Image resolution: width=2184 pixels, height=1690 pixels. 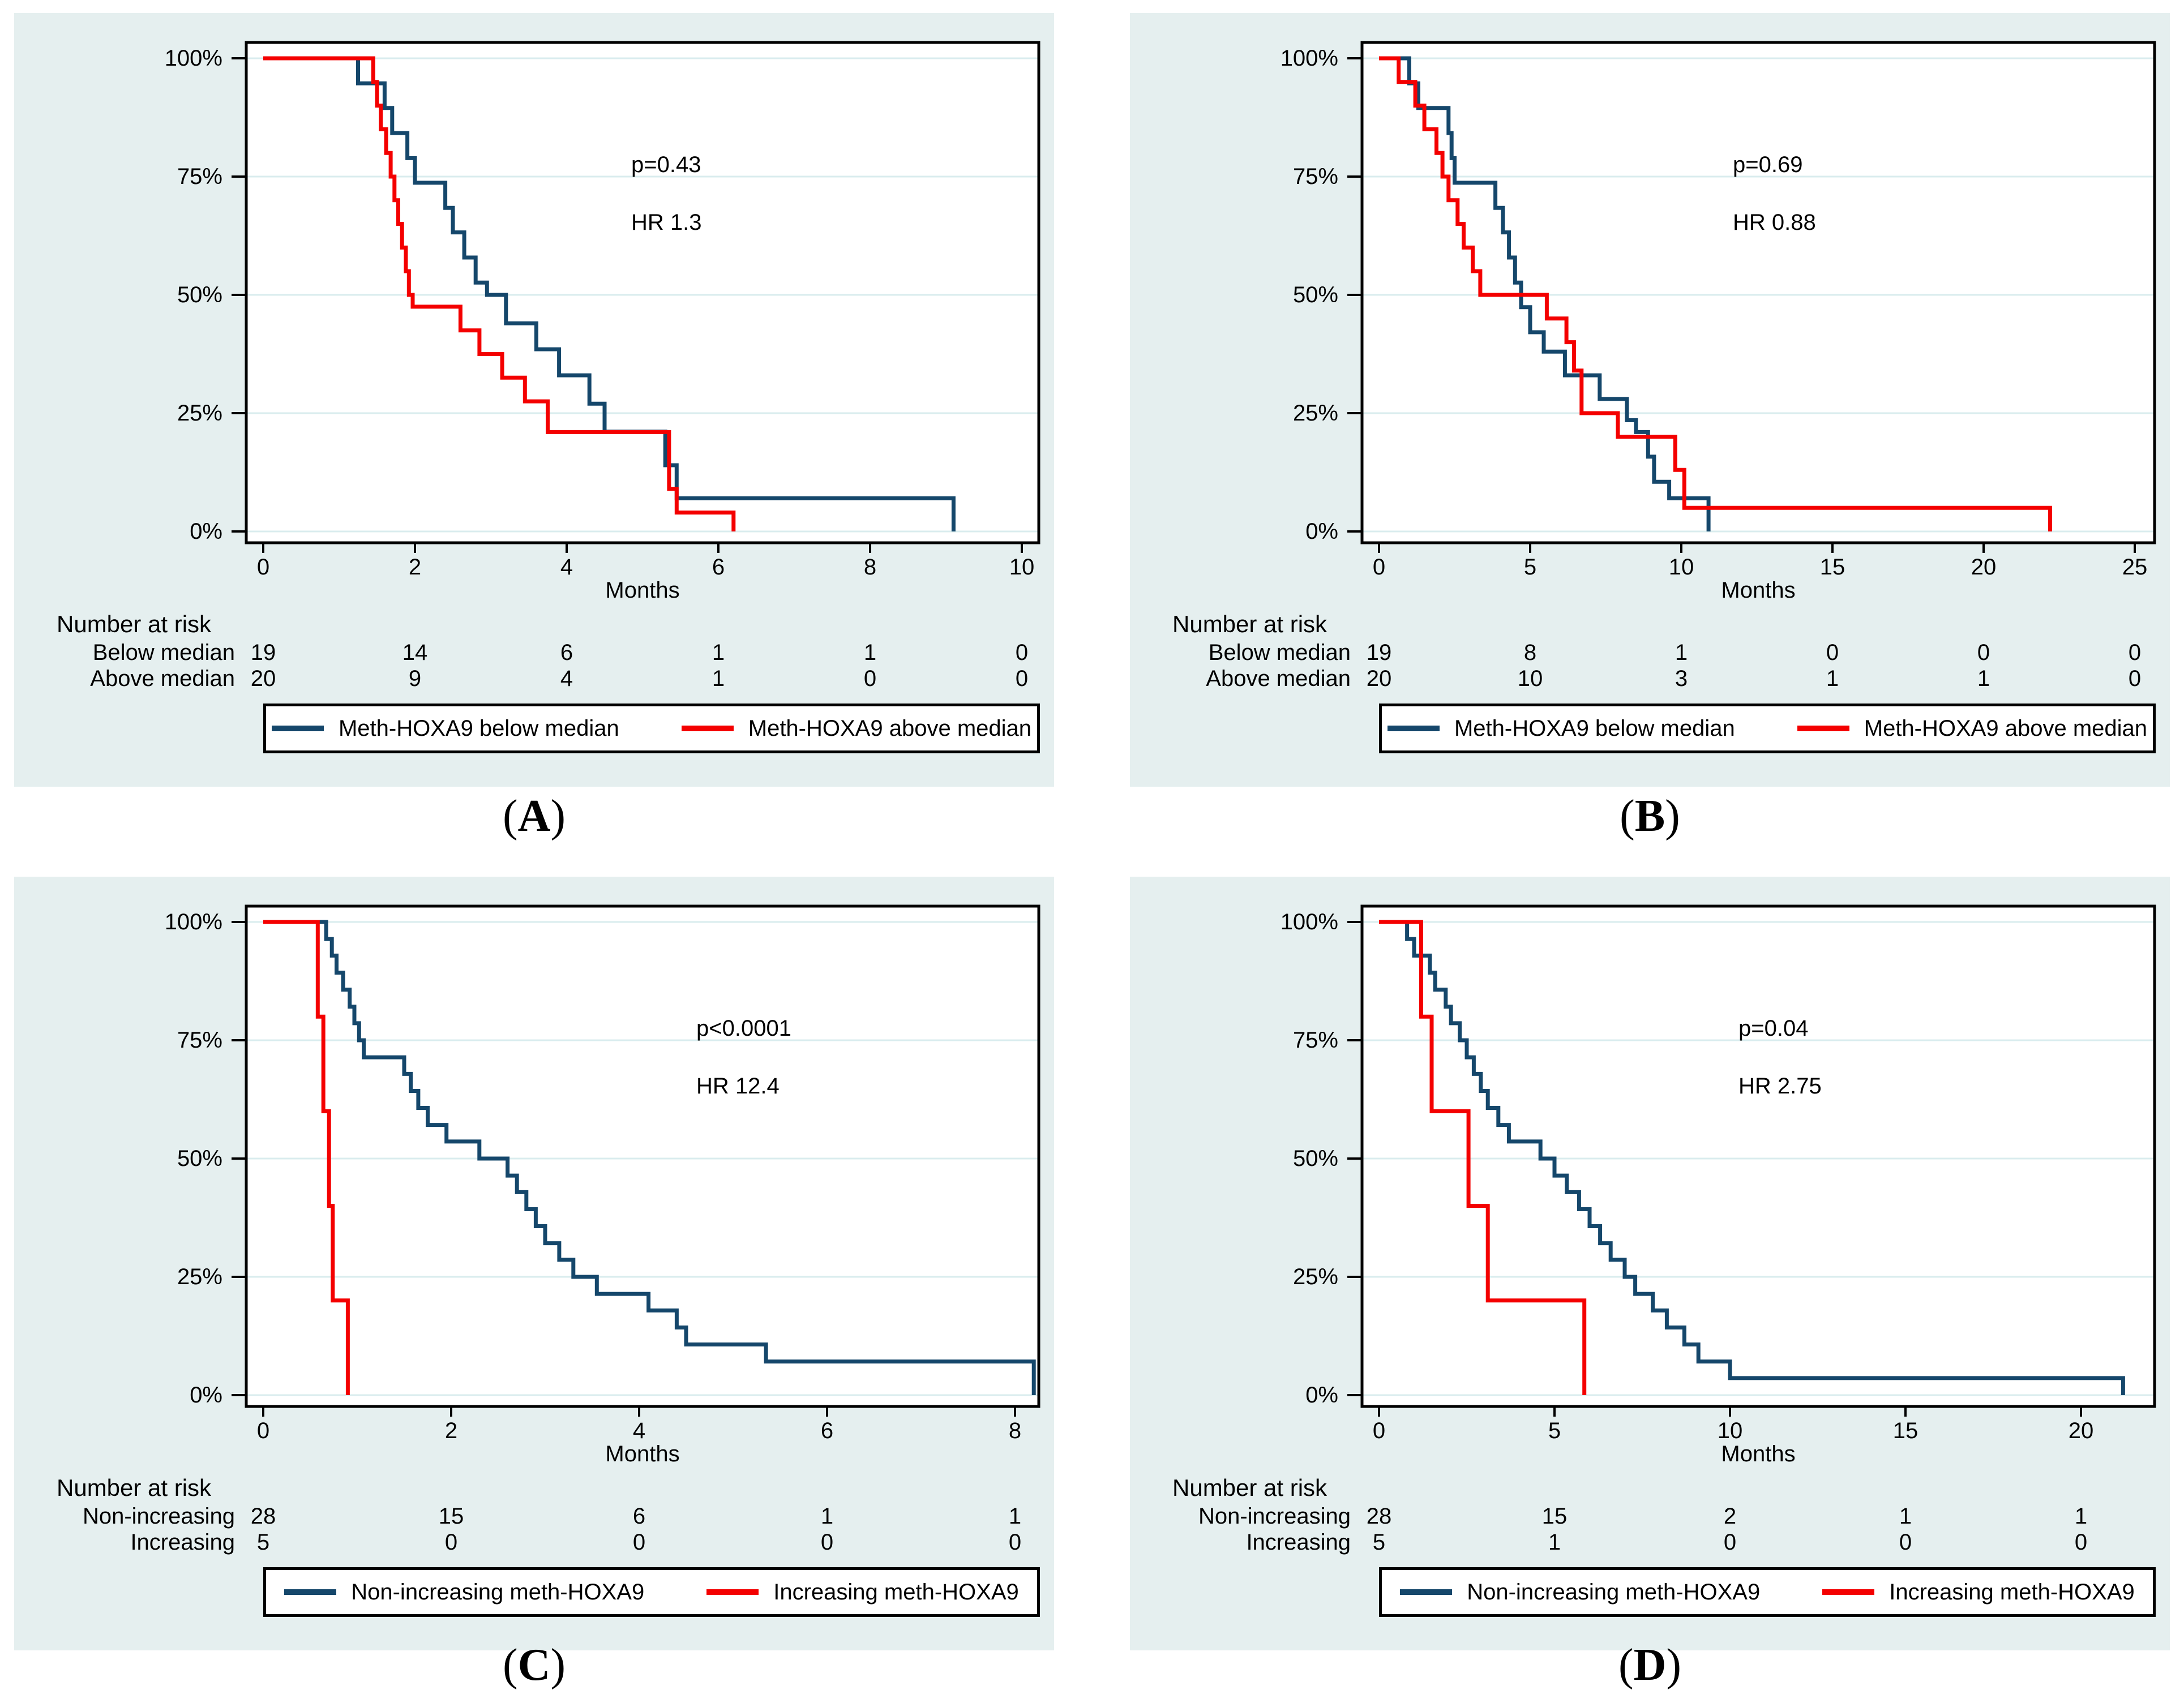 What do you see at coordinates (1730, 1516) in the screenshot?
I see `risk-count: 2` at bounding box center [1730, 1516].